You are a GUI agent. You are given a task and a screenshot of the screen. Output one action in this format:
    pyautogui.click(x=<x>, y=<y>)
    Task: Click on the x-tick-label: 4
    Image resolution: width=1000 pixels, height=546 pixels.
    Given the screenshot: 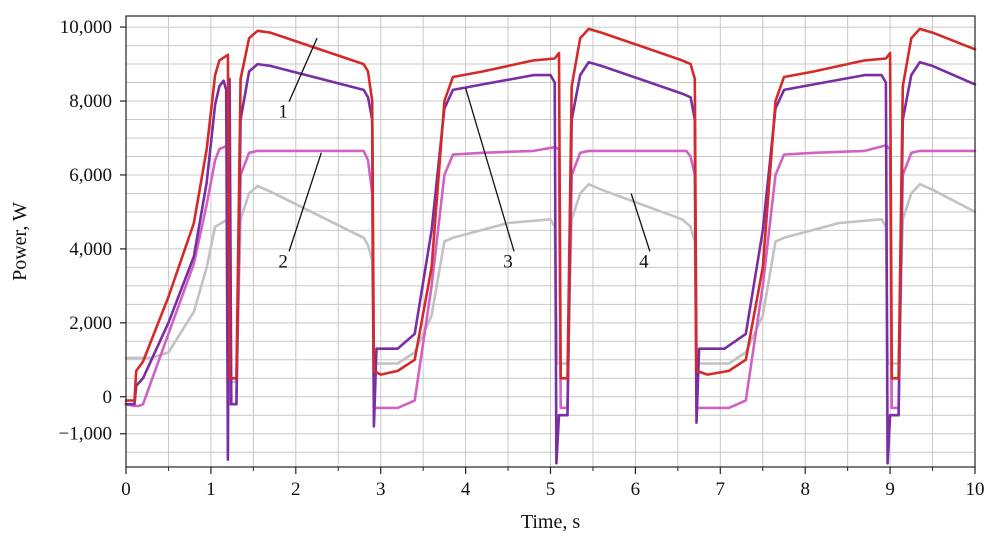 What is the action you would take?
    pyautogui.click(x=466, y=489)
    